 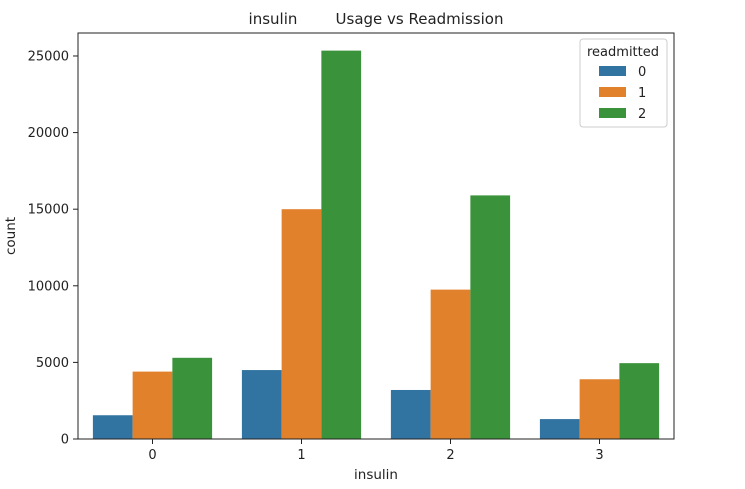 I want to click on y-tick-label: 0, so click(x=65, y=440).